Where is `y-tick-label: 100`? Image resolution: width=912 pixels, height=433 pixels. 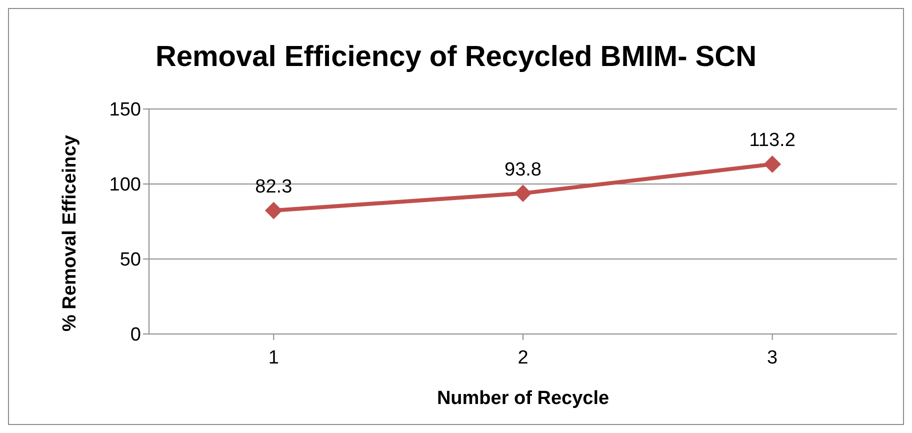 y-tick-label: 100 is located at coordinates (125, 185).